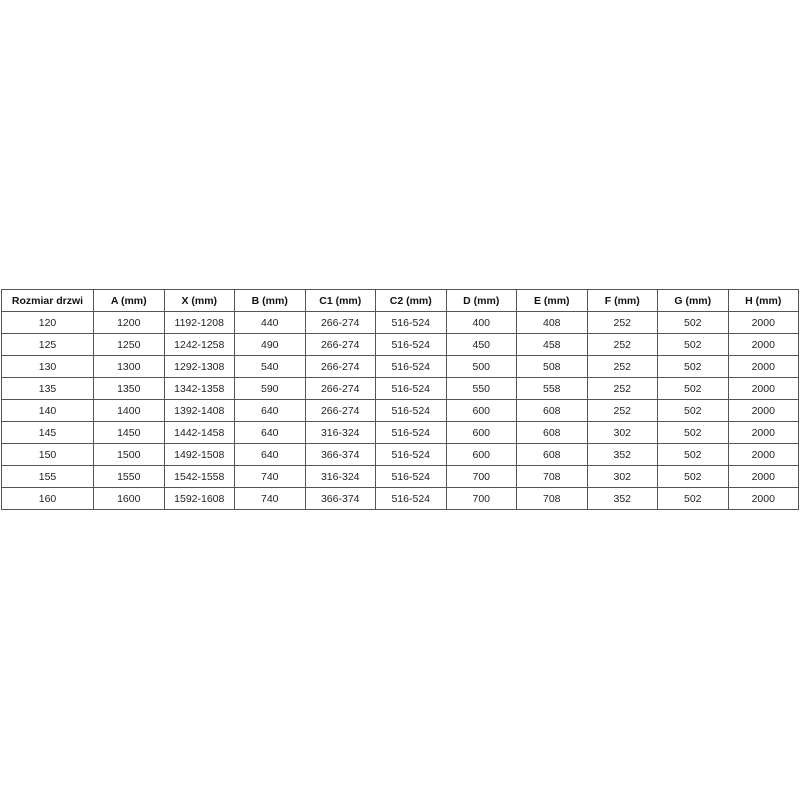 The height and width of the screenshot is (800, 800). I want to click on table-cell: 140, so click(47, 410).